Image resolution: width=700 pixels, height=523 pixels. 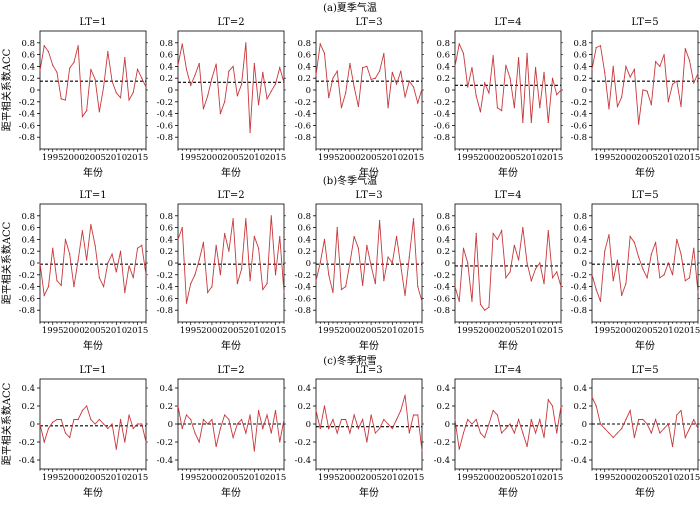 What do you see at coordinates (508, 269) in the screenshot?
I see `acc-series-line` at bounding box center [508, 269].